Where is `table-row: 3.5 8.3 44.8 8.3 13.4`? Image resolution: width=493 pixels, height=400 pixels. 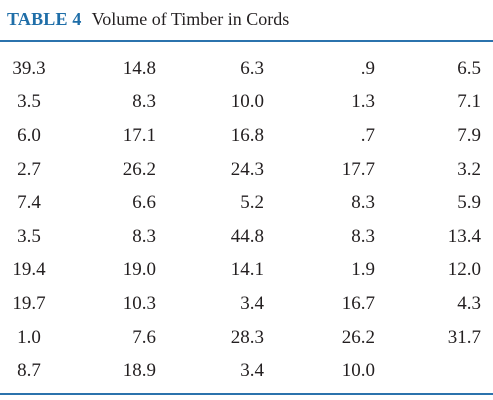 table-row: 3.5 8.3 44.8 8.3 13.4 is located at coordinates (246, 237).